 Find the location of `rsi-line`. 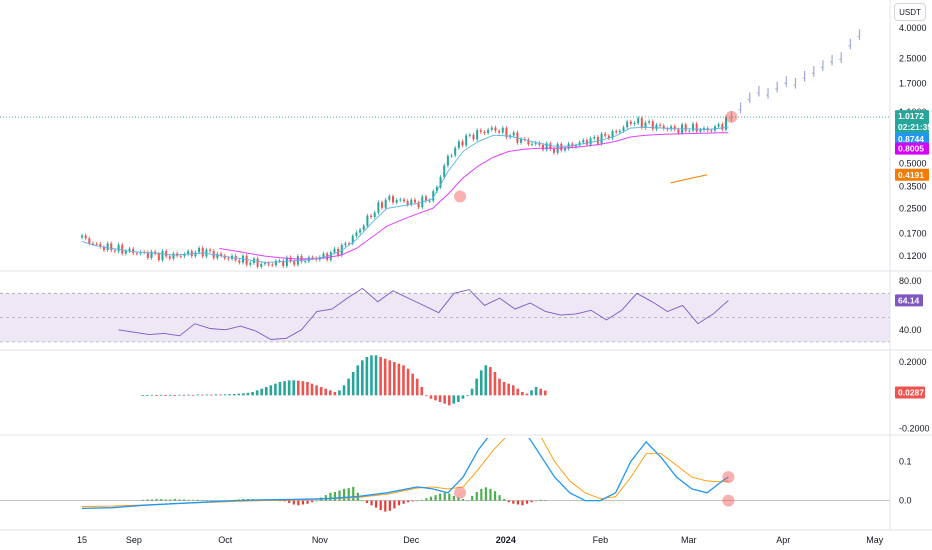

rsi-line is located at coordinates (423, 313).